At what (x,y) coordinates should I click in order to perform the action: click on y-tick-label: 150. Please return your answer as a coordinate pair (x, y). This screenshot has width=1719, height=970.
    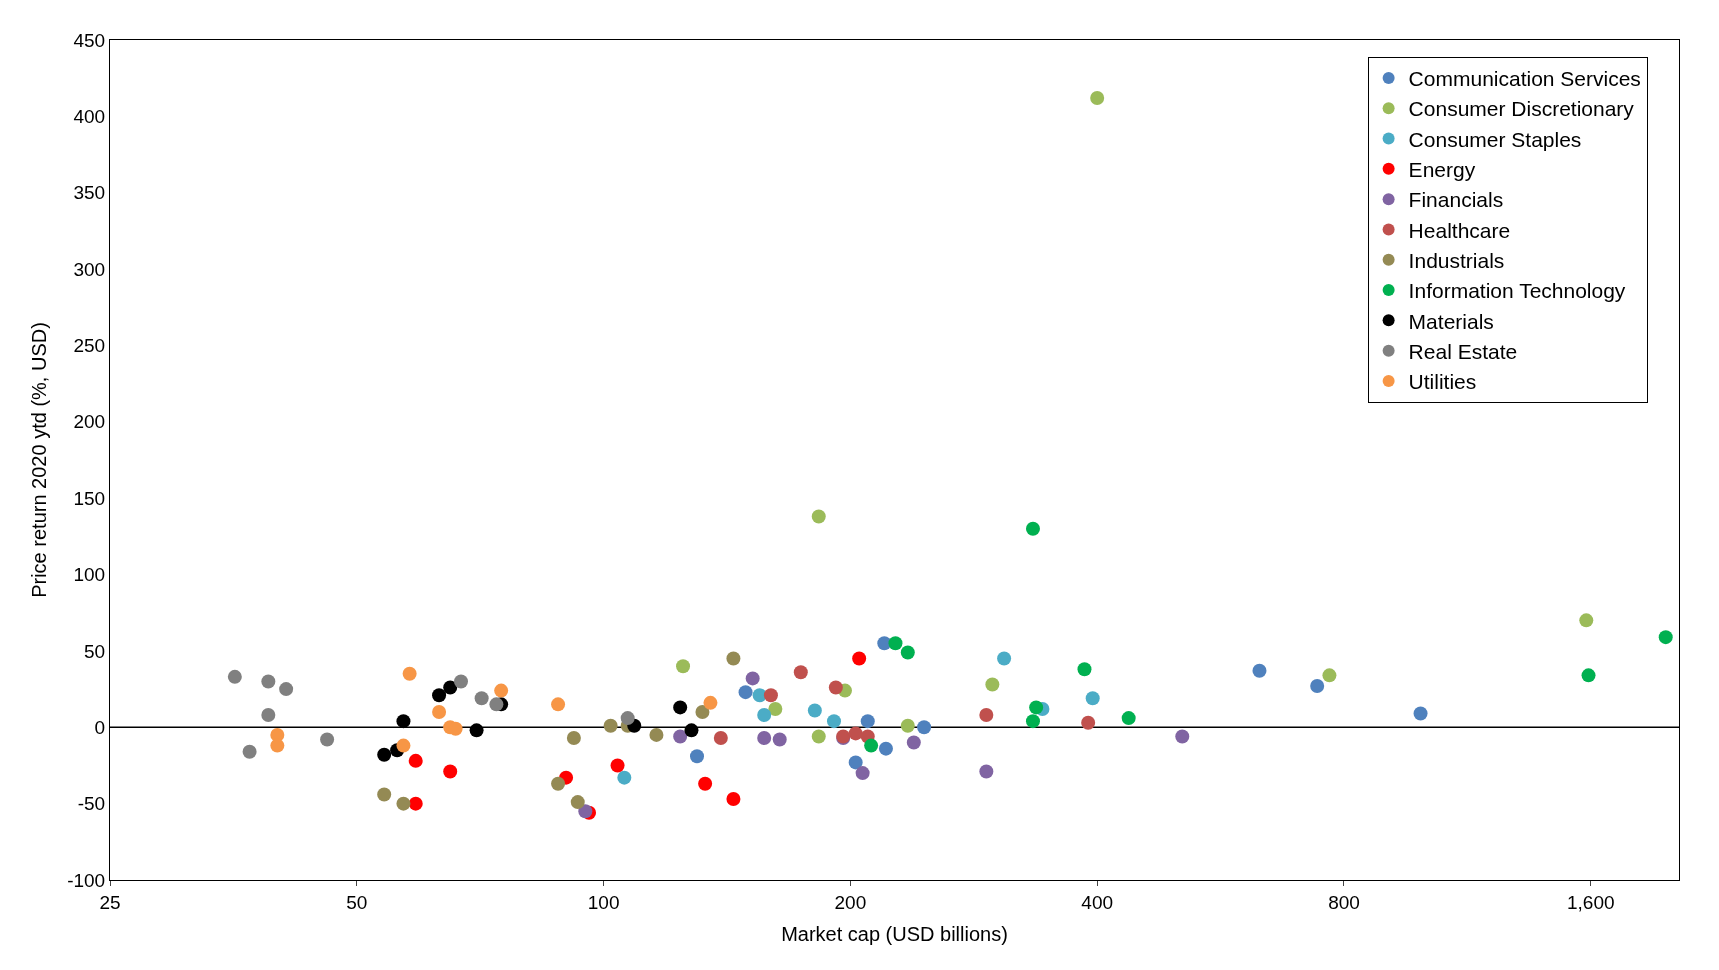
    Looking at the image, I should click on (89, 498).